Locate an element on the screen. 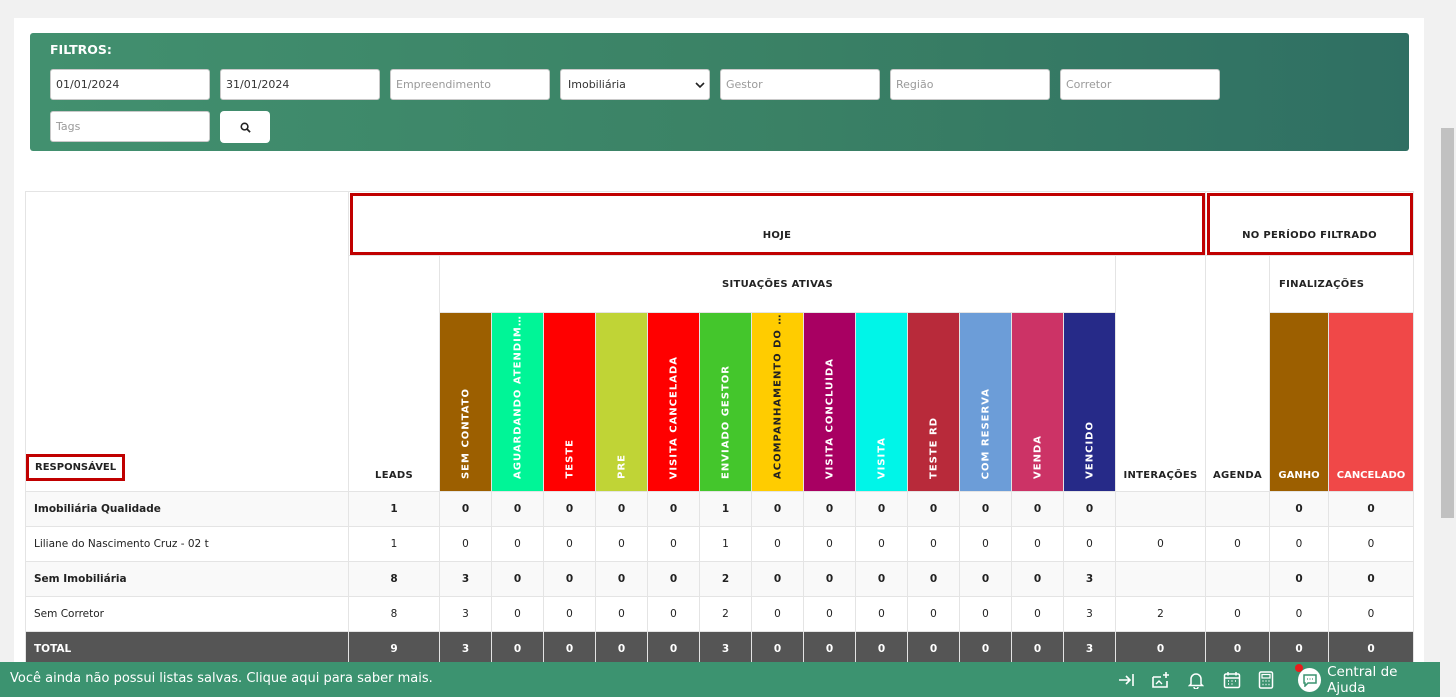 Image resolution: width=1456 pixels, height=697 pixels. responsavel-header: RESPONSÁVEL is located at coordinates (76, 467).